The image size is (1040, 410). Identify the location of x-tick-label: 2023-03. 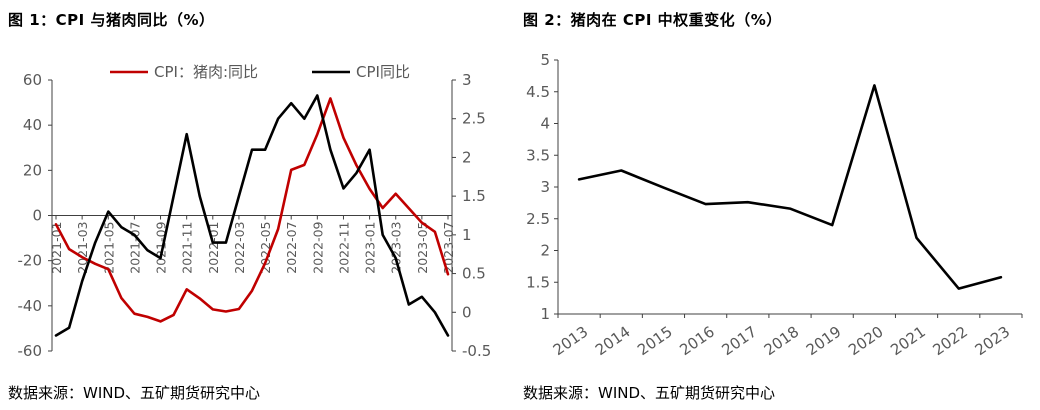
(396, 248).